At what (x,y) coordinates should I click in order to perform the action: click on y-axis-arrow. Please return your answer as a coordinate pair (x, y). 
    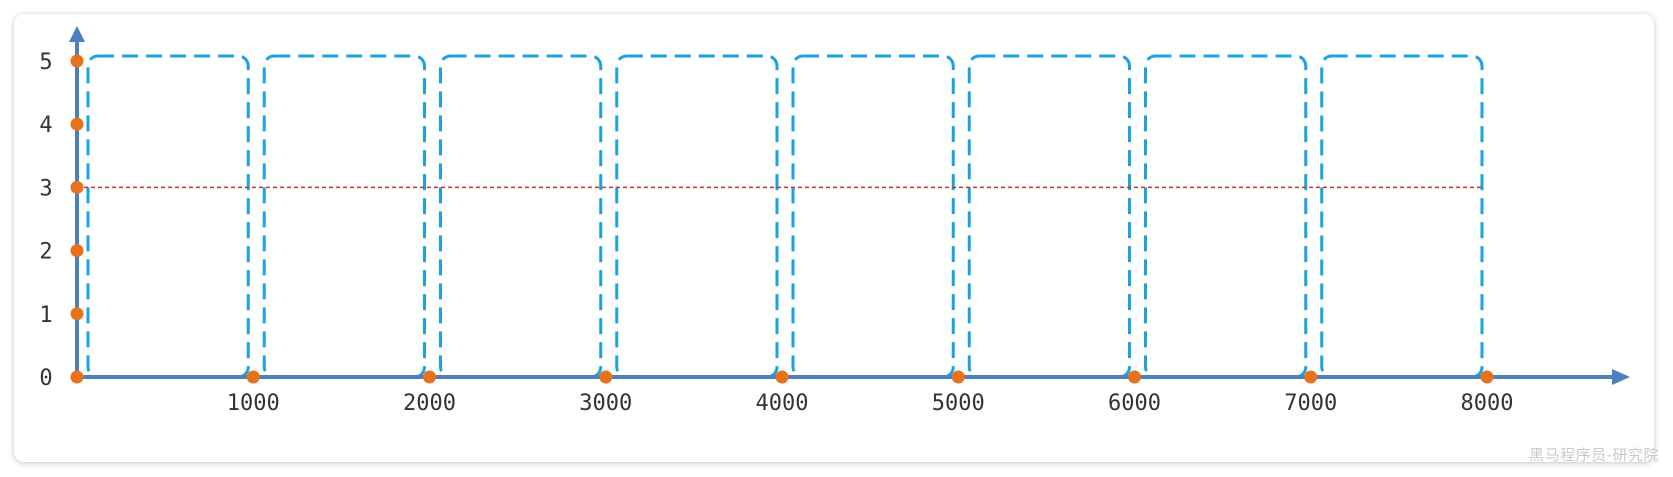
    Looking at the image, I should click on (77, 34).